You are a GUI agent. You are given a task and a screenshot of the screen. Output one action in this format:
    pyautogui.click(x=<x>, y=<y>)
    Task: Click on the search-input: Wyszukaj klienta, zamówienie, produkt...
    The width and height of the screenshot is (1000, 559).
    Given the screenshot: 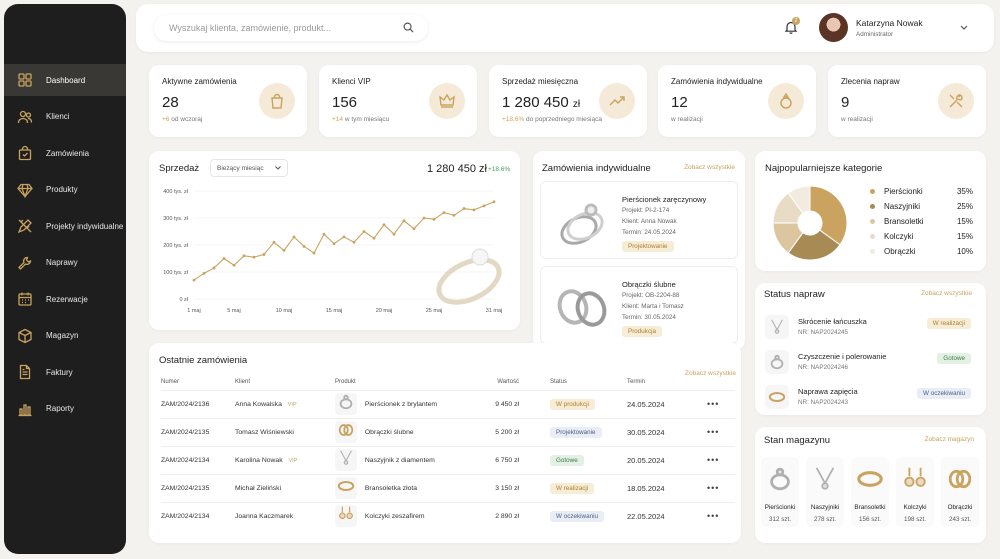 What is the action you would take?
    pyautogui.click(x=291, y=28)
    